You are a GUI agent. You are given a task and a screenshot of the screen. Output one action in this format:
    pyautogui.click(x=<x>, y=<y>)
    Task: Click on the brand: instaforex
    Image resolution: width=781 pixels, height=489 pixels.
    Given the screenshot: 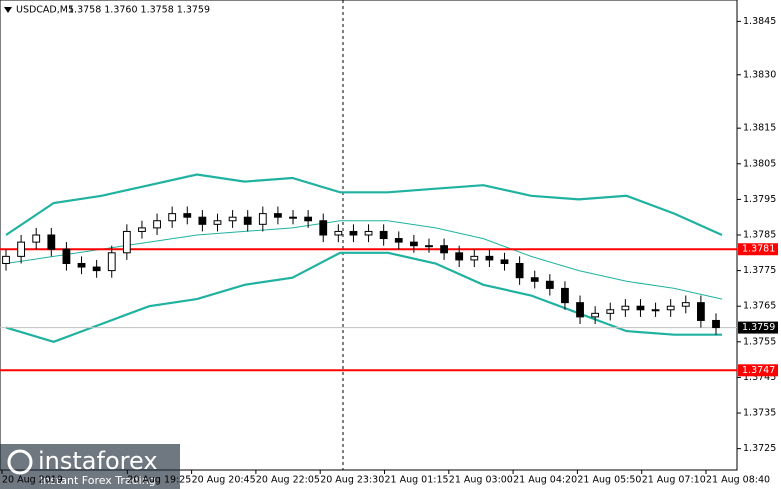 What is the action you would take?
    pyautogui.click(x=98, y=461)
    